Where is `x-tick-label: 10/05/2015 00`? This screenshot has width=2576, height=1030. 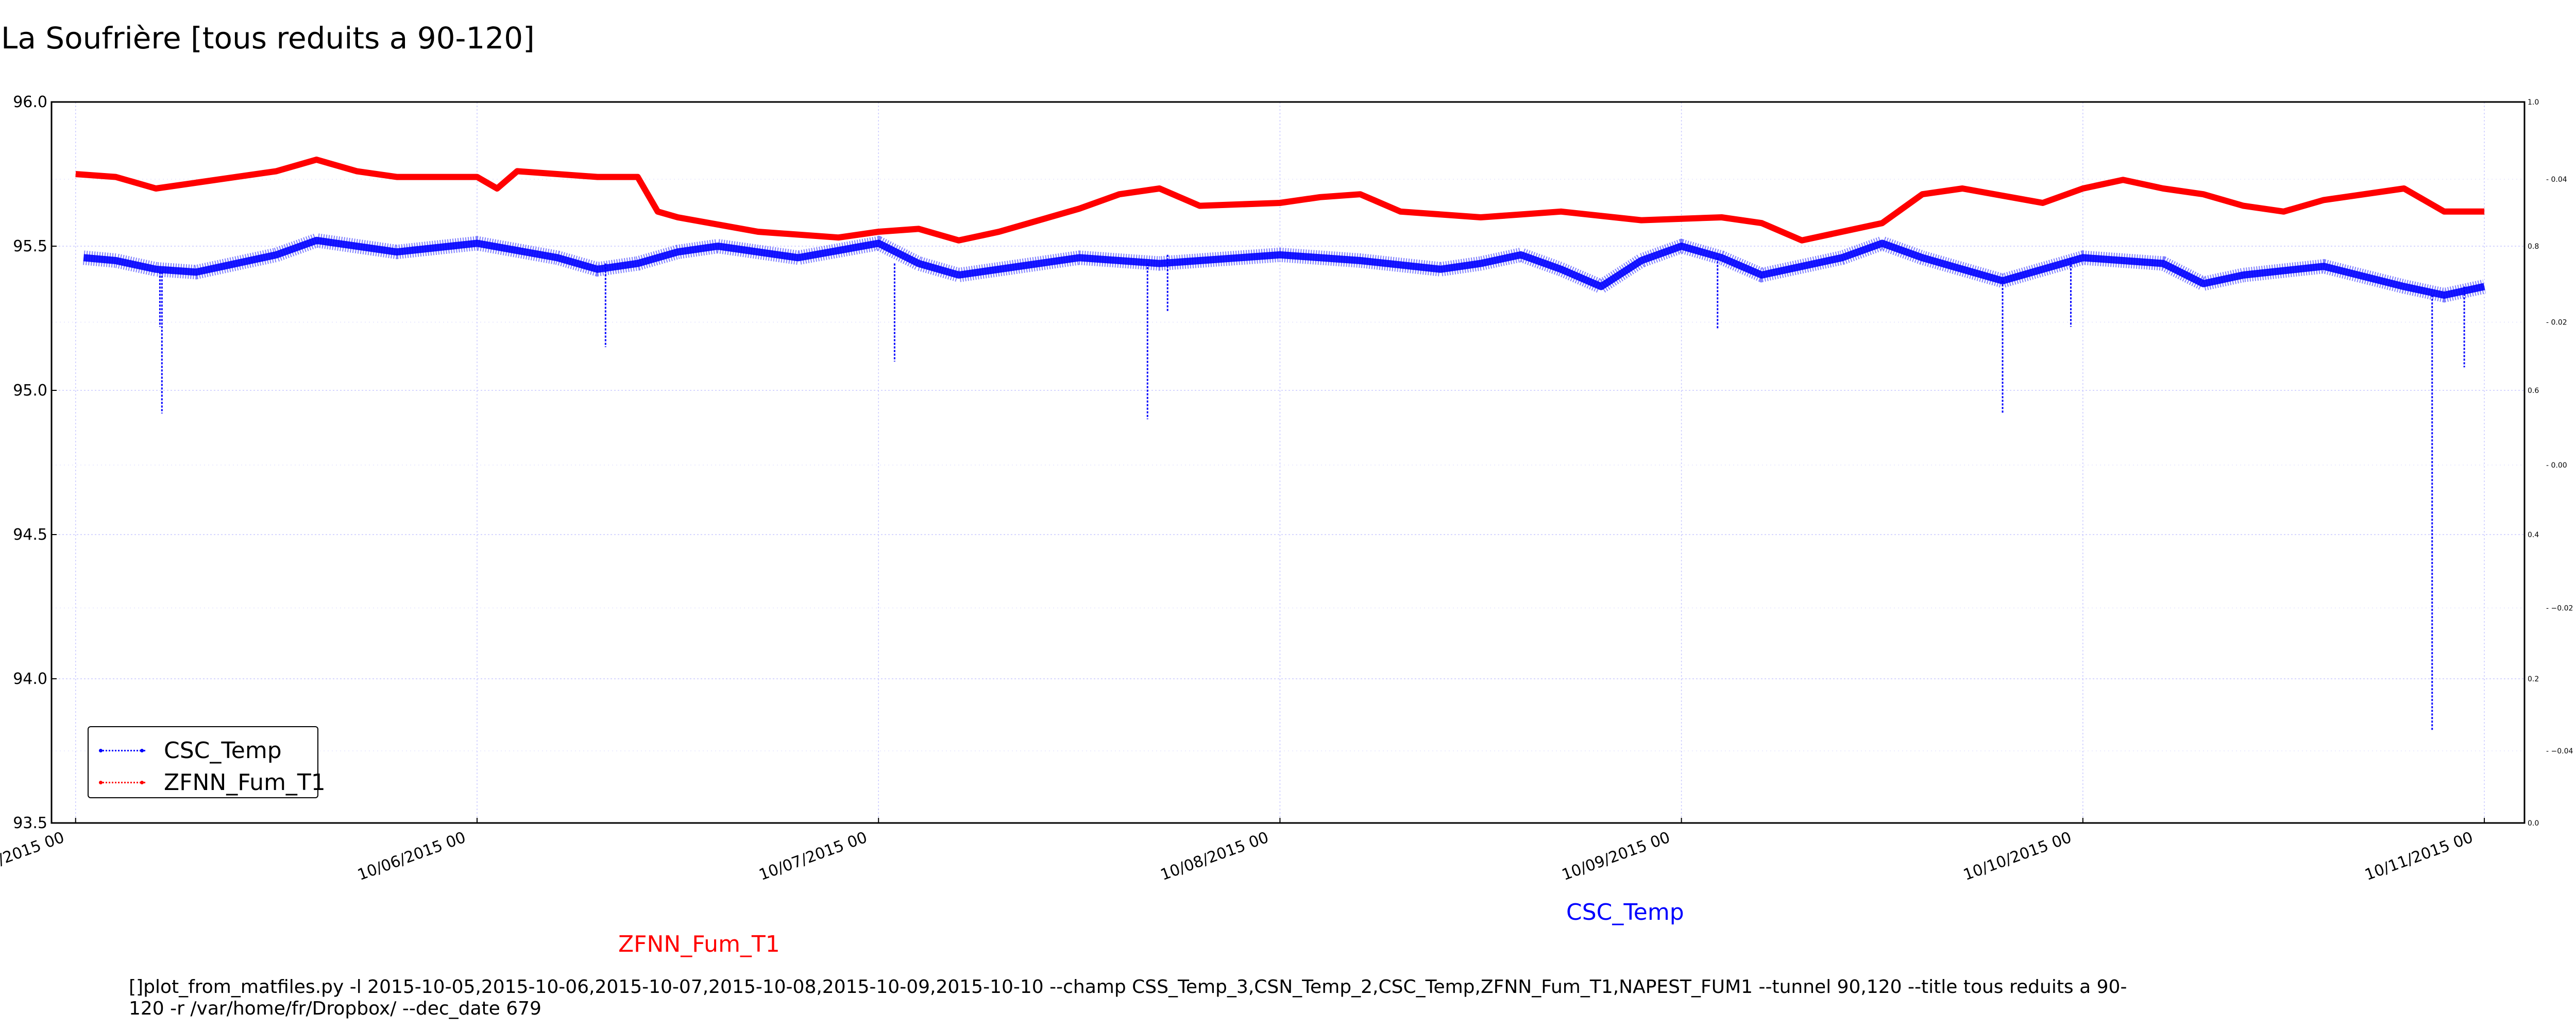
x-tick-label: 10/05/2015 00 is located at coordinates (33, 857).